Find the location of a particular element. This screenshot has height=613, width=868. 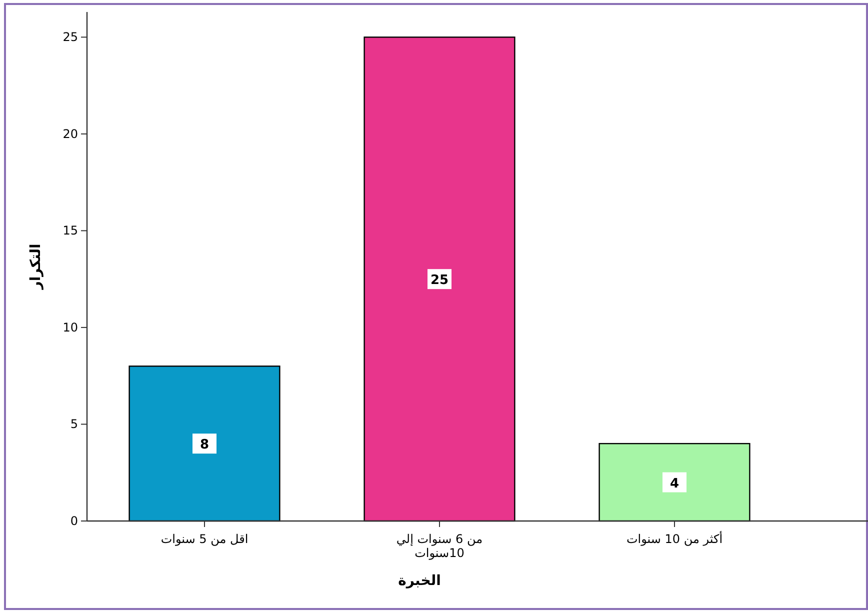

data-label: 25 is located at coordinates (439, 280).